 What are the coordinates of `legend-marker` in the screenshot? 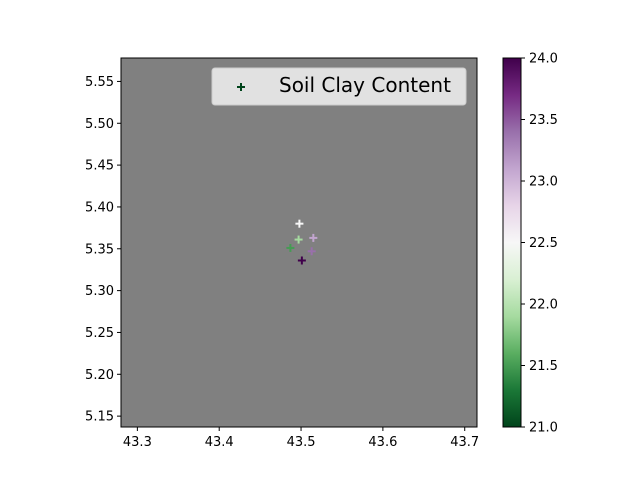 It's located at (241, 87).